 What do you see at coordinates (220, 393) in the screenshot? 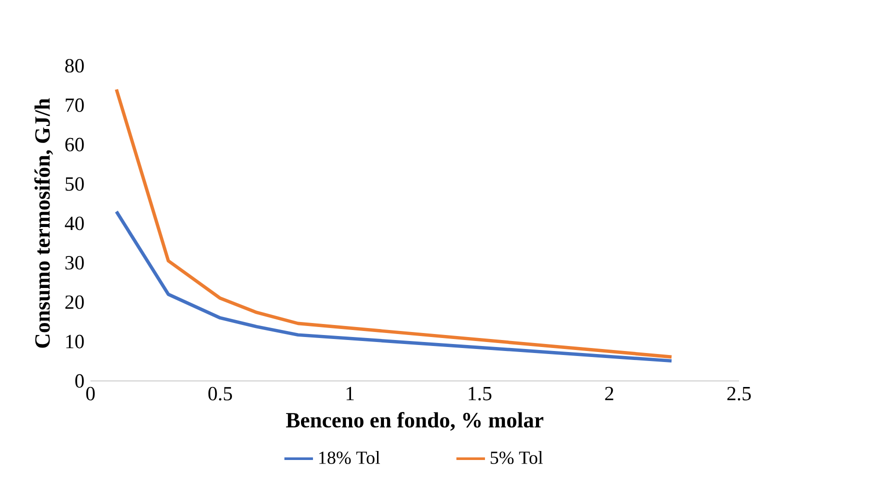
I see `x-tick-label: 0.5` at bounding box center [220, 393].